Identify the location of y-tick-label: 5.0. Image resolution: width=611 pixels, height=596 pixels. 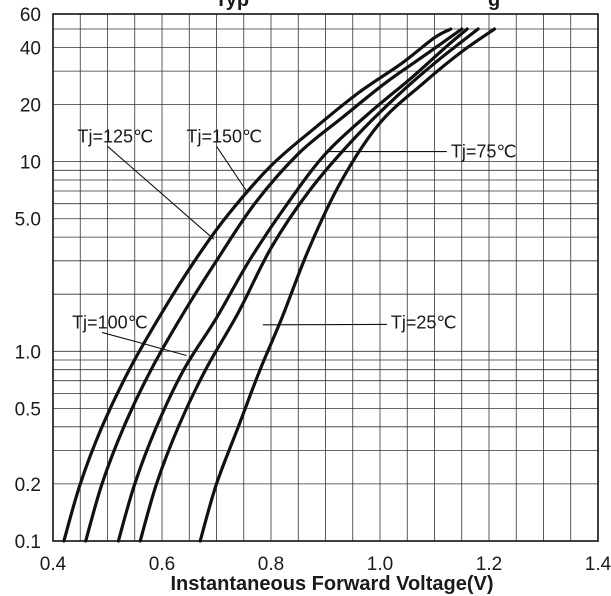
(28, 220).